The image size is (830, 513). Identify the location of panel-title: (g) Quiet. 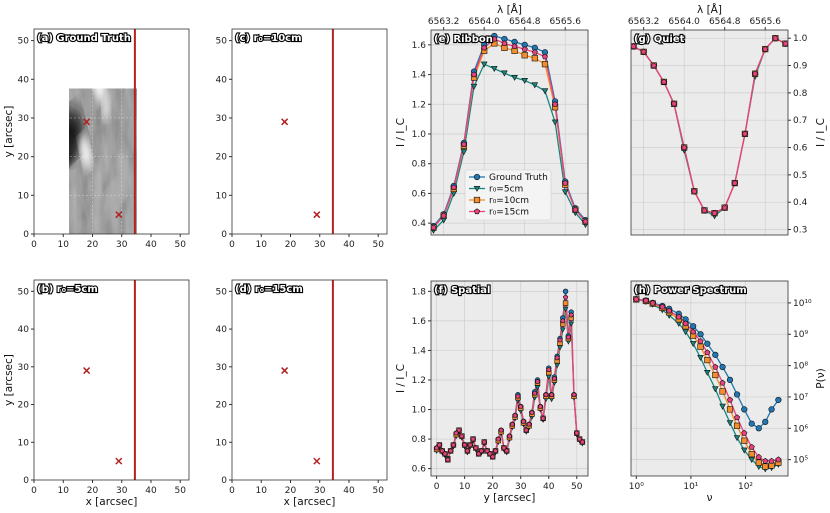
(659, 39).